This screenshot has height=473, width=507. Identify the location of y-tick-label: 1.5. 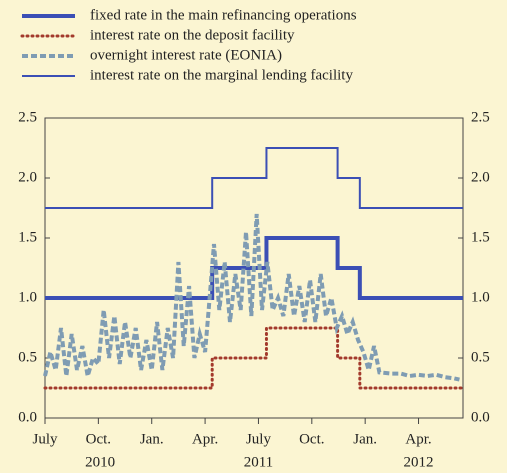
(27, 237).